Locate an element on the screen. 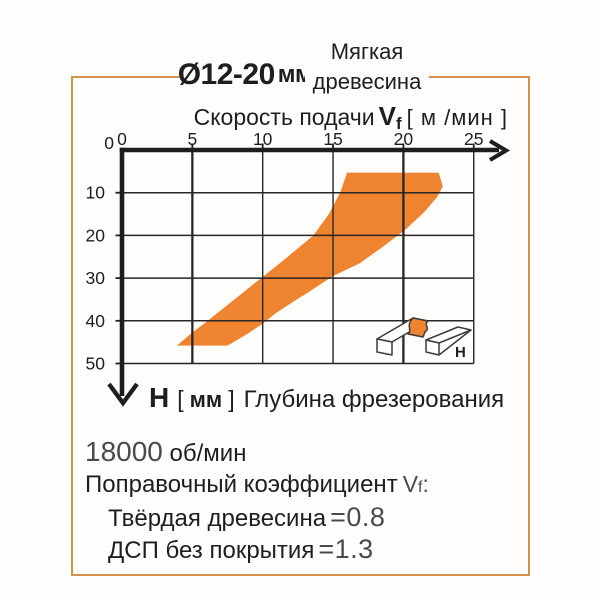  y-tick-label: 30 is located at coordinates (96, 278).